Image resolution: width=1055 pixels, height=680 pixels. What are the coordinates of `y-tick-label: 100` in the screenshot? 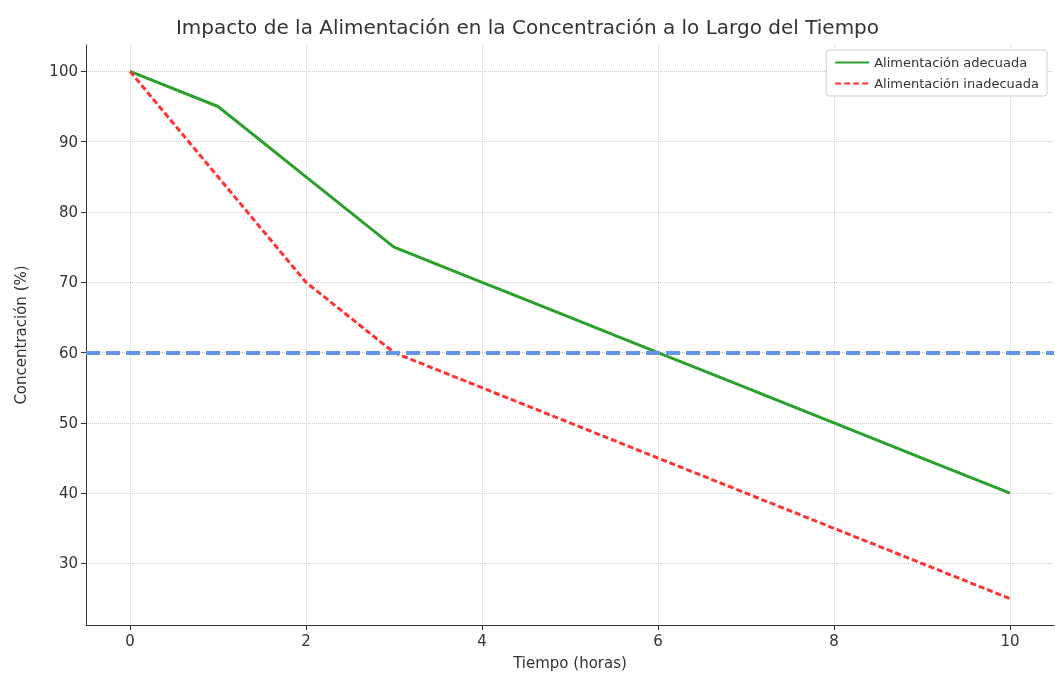 It's located at (63, 71).